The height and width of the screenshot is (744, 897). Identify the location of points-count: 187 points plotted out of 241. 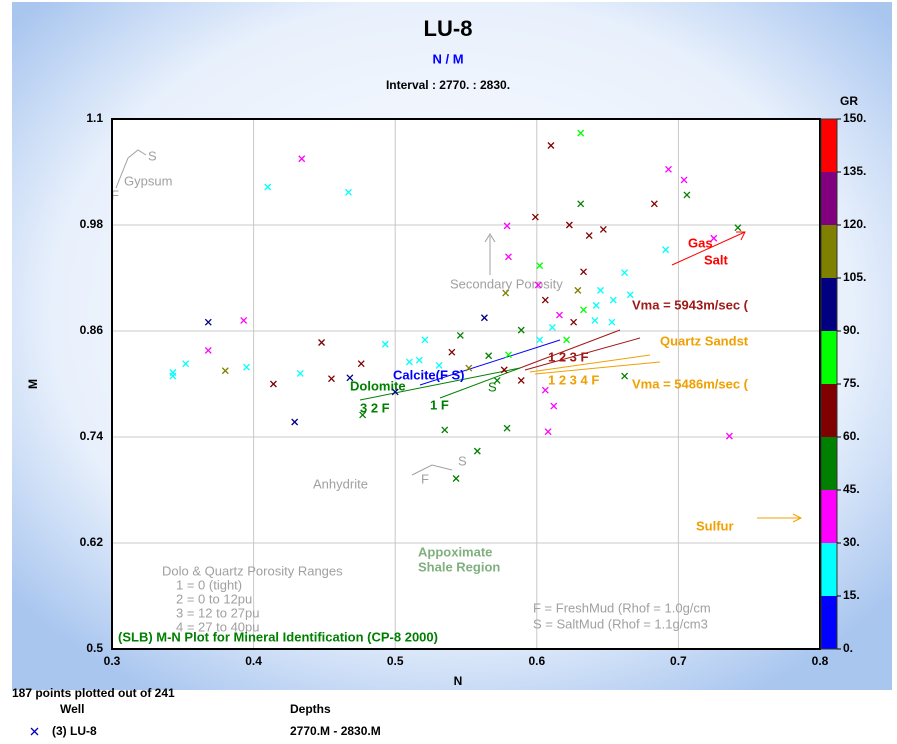
(93, 693).